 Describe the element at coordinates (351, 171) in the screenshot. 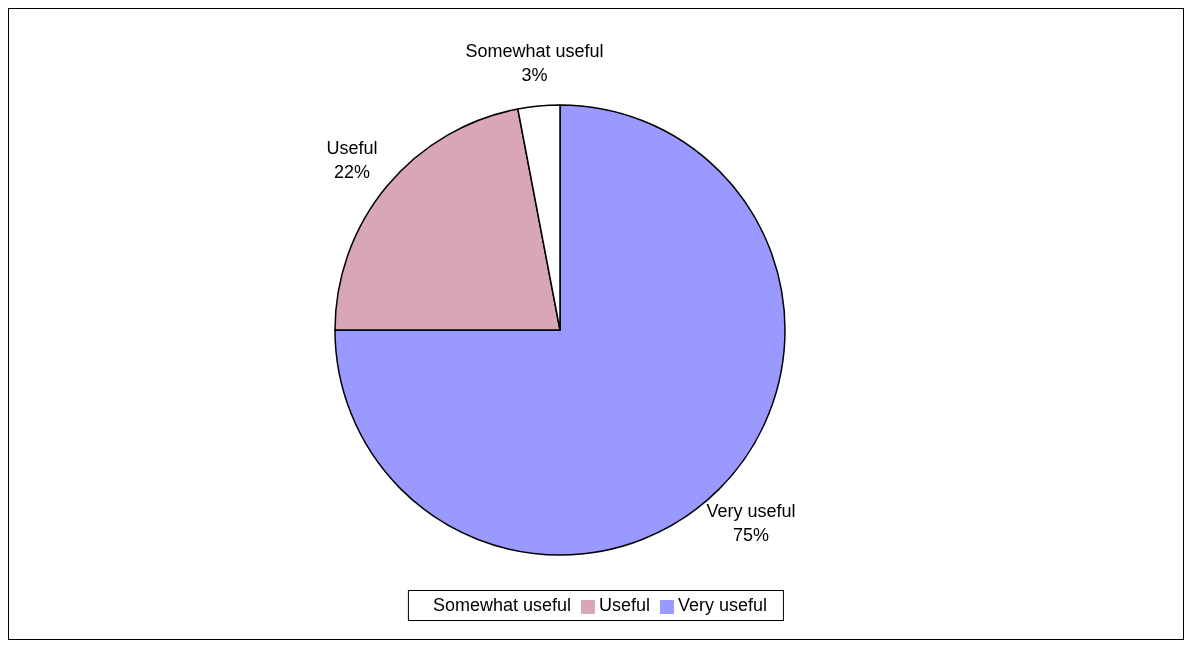

I see `data-label: 22%` at that location.